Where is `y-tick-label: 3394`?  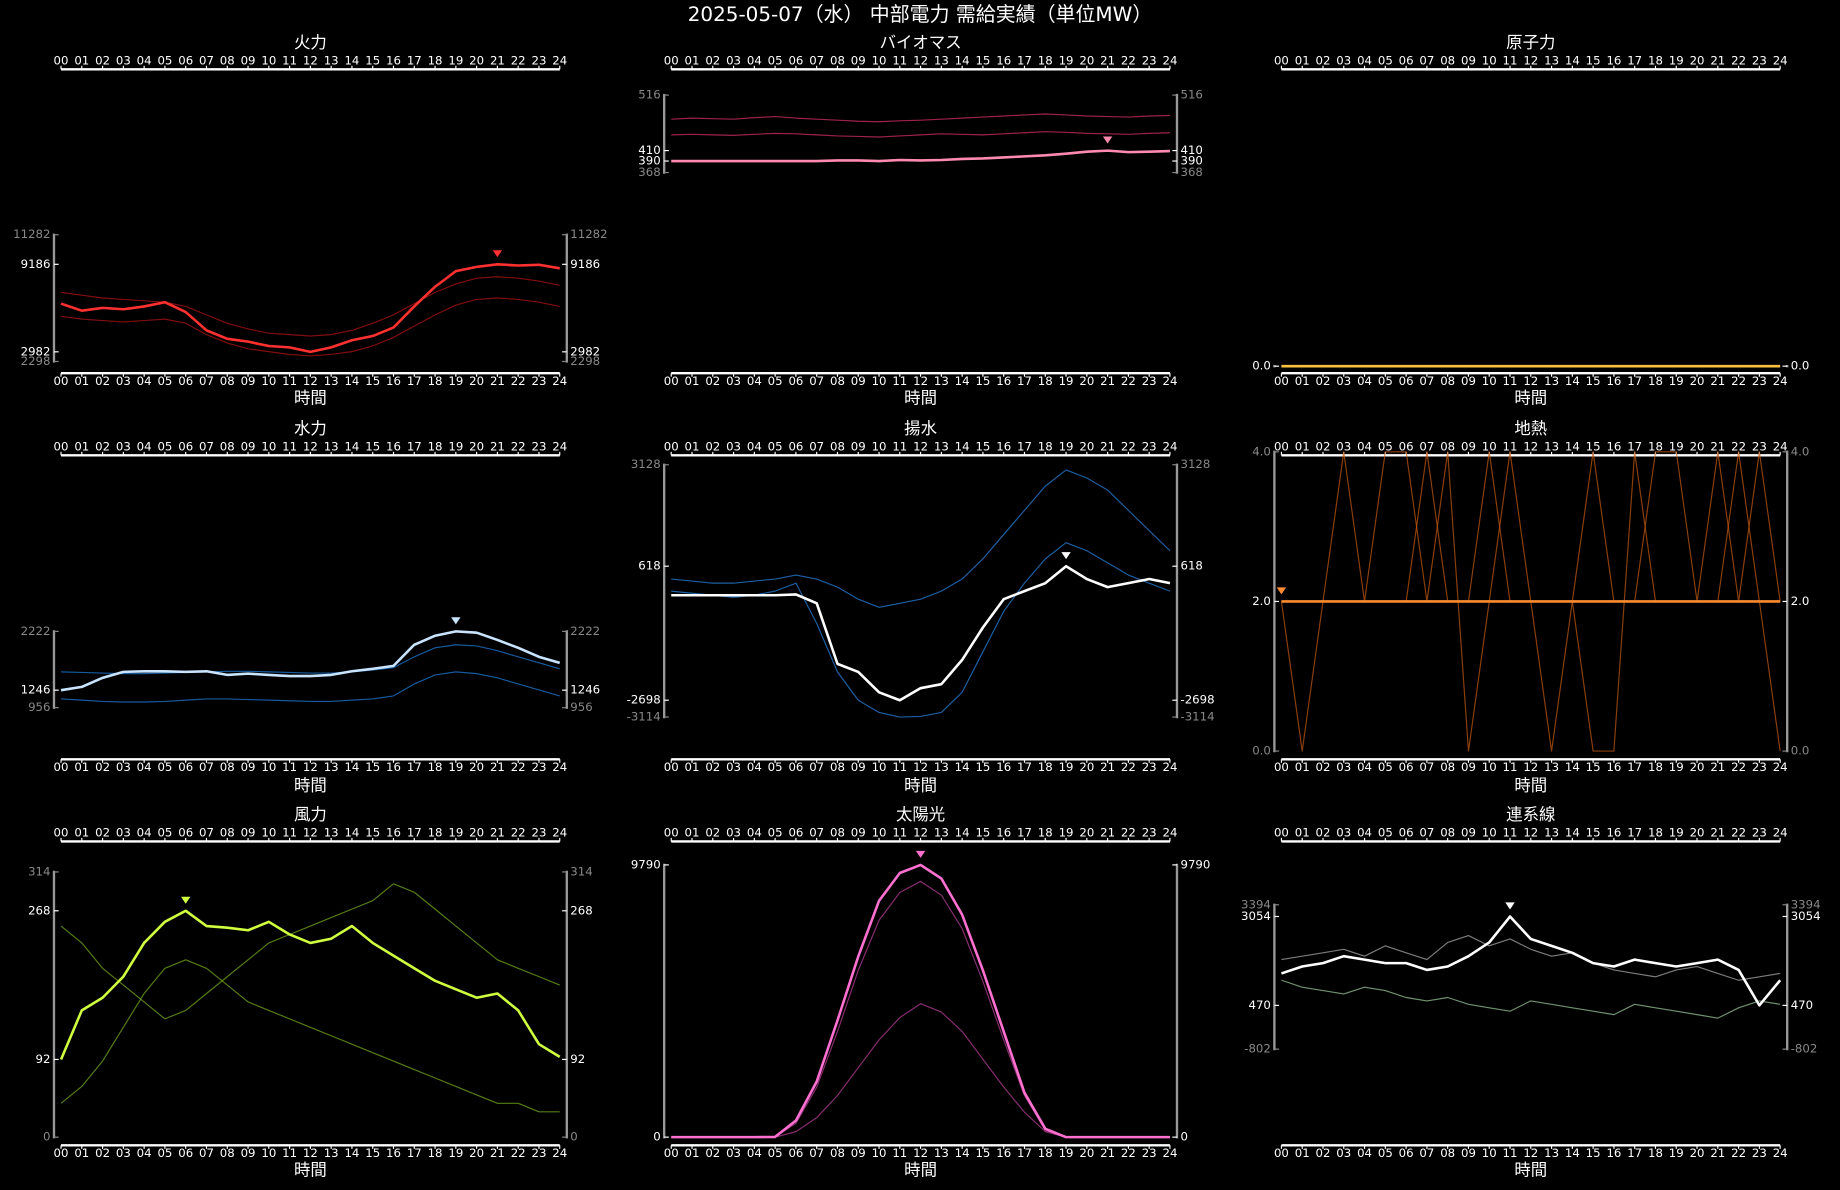 y-tick-label: 3394 is located at coordinates (1806, 904).